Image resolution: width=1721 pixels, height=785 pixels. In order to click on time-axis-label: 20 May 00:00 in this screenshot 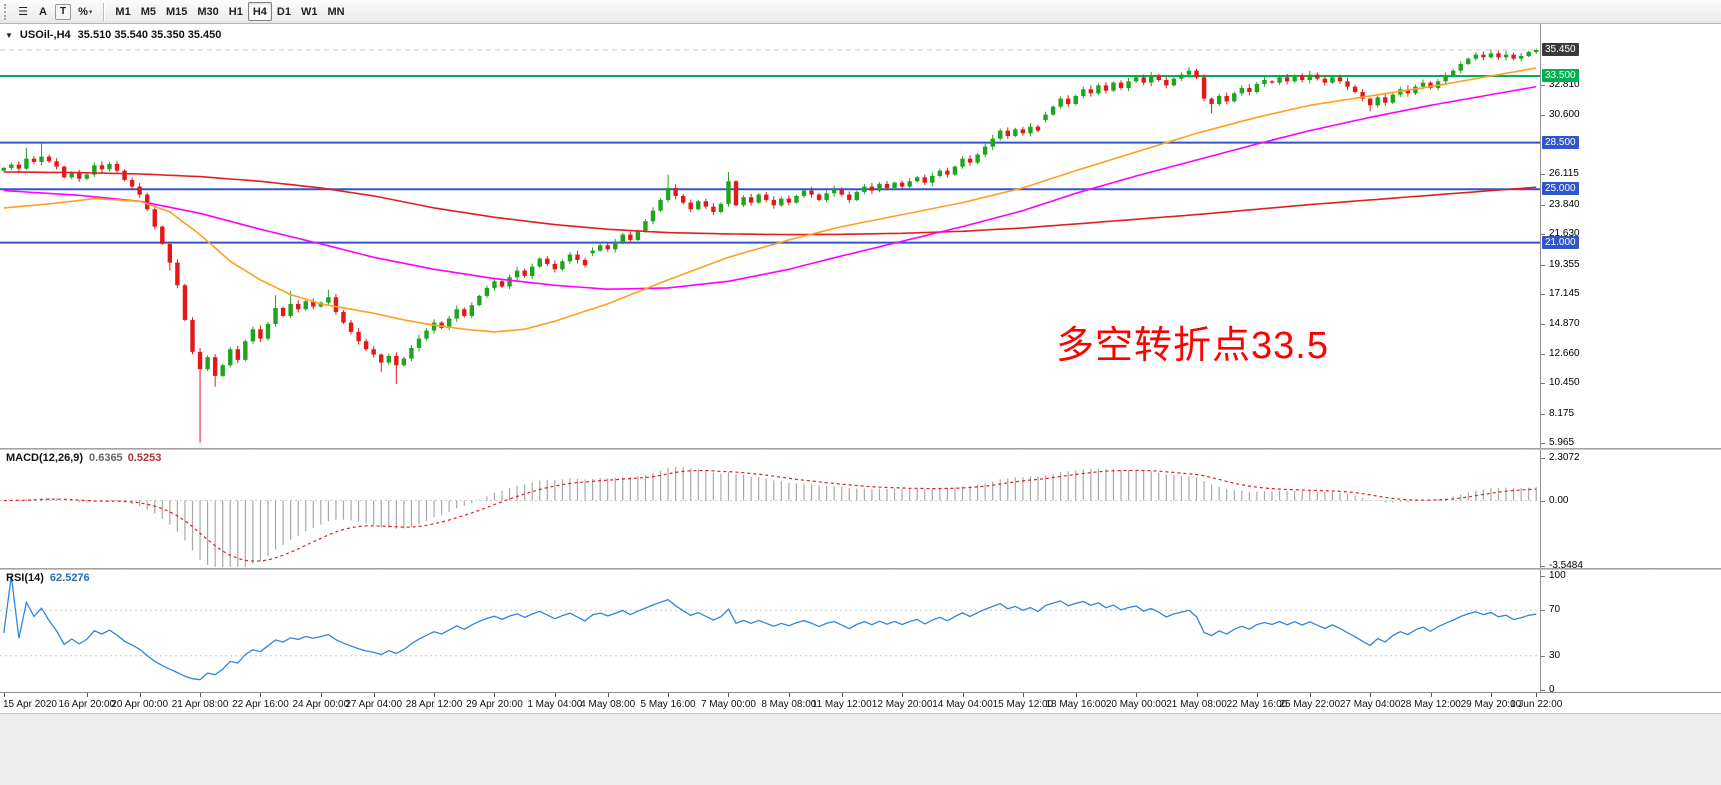, I will do `click(1136, 704)`.